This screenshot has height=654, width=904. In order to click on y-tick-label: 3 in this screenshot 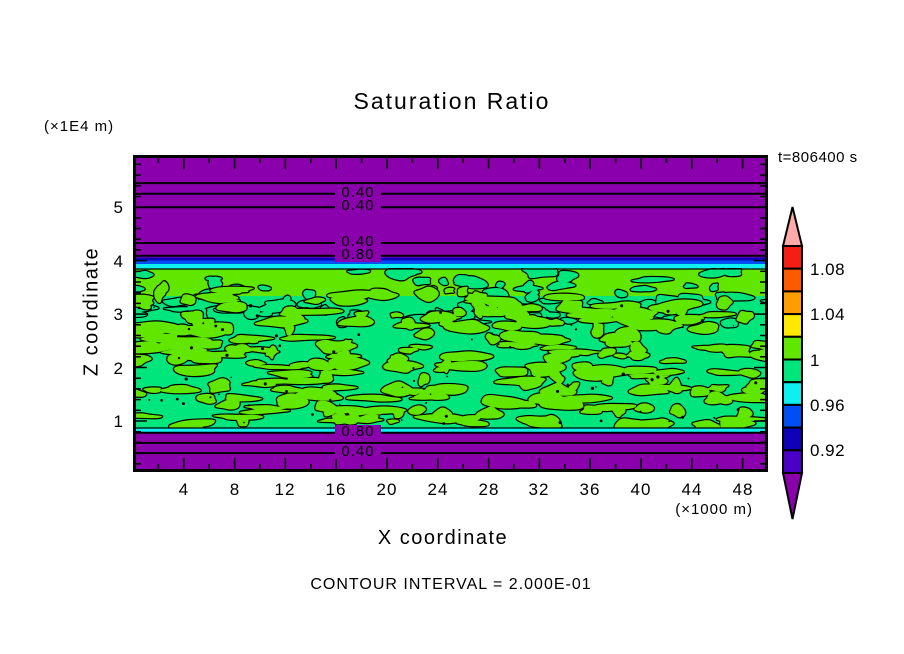, I will do `click(118, 314)`.